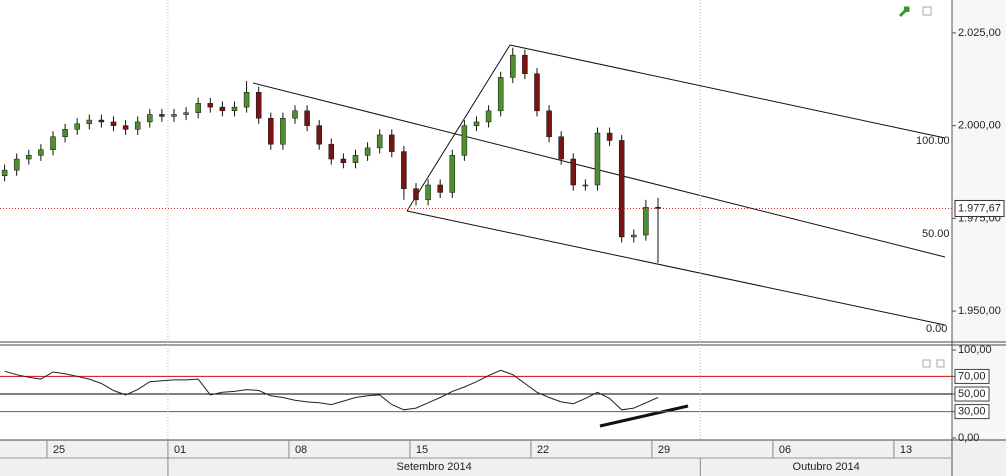 The width and height of the screenshot is (1006, 476). I want to click on x-tick-label: 15, so click(422, 450).